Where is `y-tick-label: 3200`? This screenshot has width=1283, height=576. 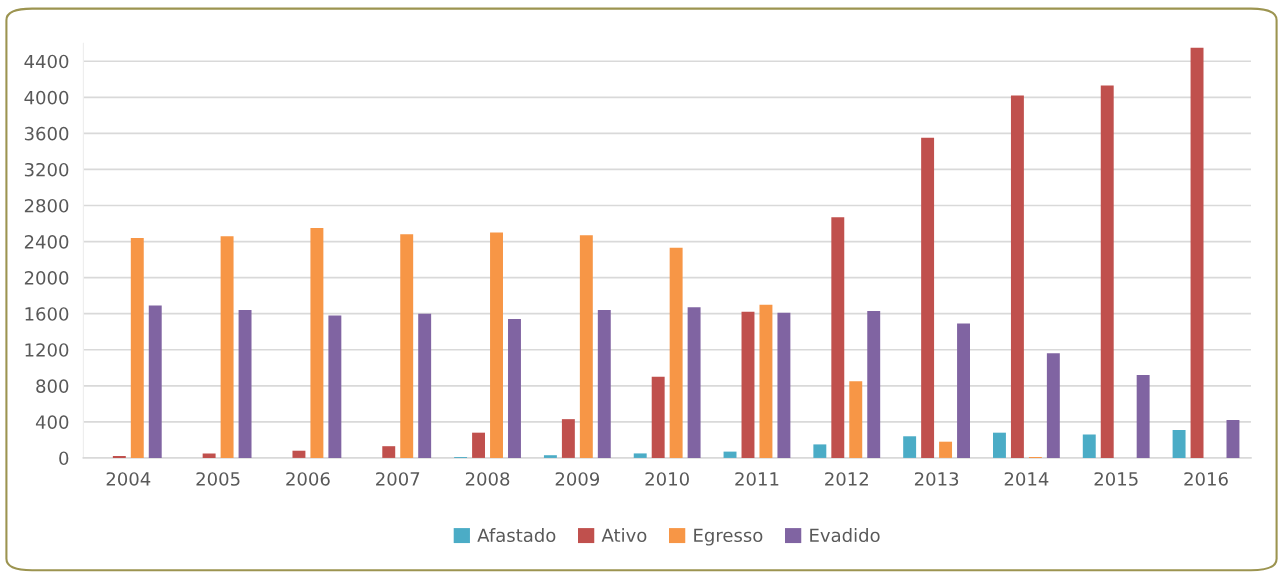 y-tick-label: 3200 is located at coordinates (46, 169).